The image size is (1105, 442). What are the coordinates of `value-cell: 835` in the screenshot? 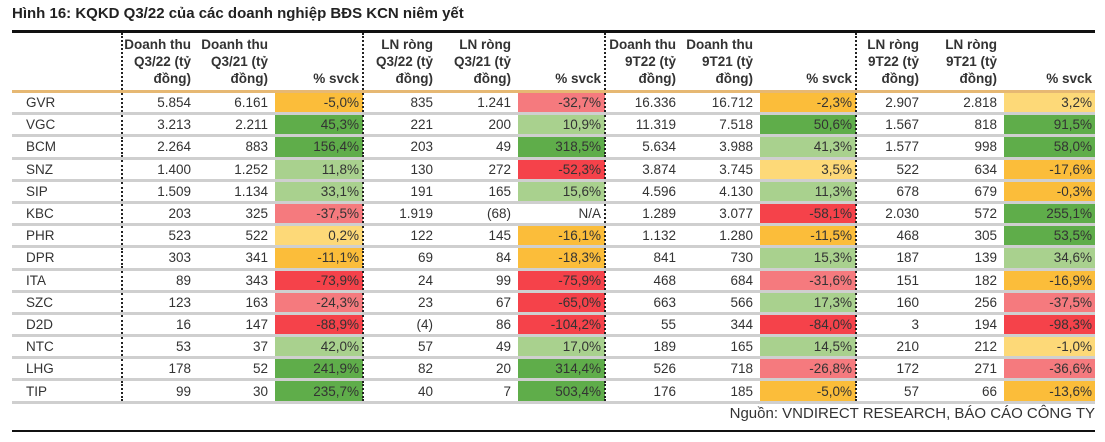 It's located at (401, 103).